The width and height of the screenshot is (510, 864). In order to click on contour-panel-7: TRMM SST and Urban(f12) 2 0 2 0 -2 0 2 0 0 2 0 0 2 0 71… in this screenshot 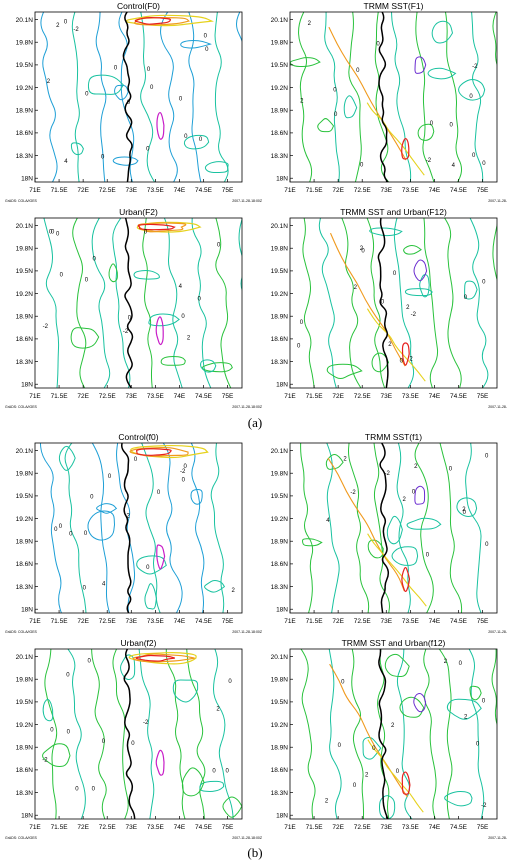, I will do `click(389, 739)`.